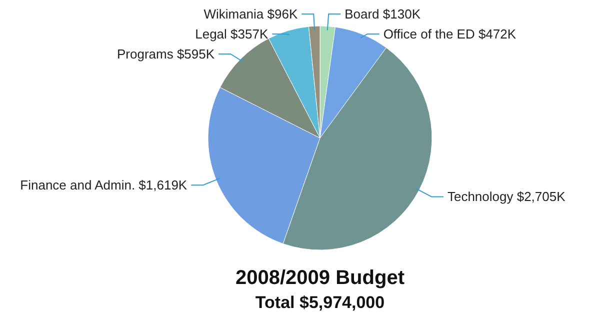 Image resolution: width=600 pixels, height=332 pixels. What do you see at coordinates (251, 14) in the screenshot?
I see `slice-label: Wikimania $96K` at bounding box center [251, 14].